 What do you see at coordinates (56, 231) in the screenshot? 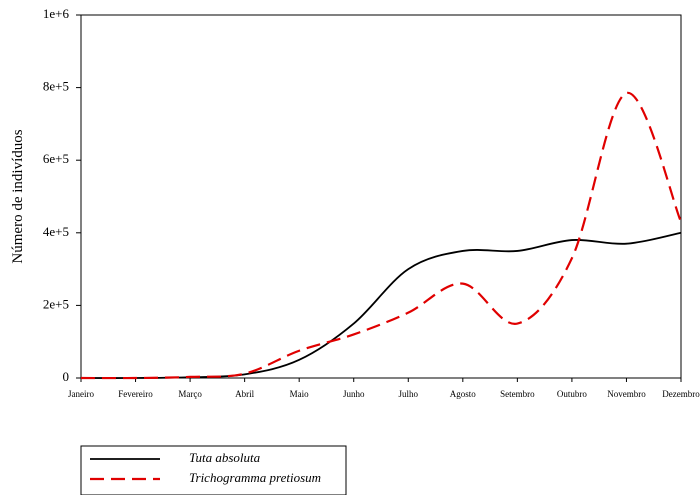
I see `y-tick-label: 4e+5` at bounding box center [56, 231].